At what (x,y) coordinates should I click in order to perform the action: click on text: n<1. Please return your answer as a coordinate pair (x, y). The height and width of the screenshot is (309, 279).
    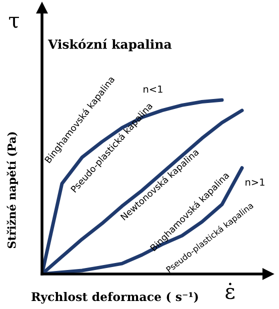
    Looking at the image, I should click on (153, 89).